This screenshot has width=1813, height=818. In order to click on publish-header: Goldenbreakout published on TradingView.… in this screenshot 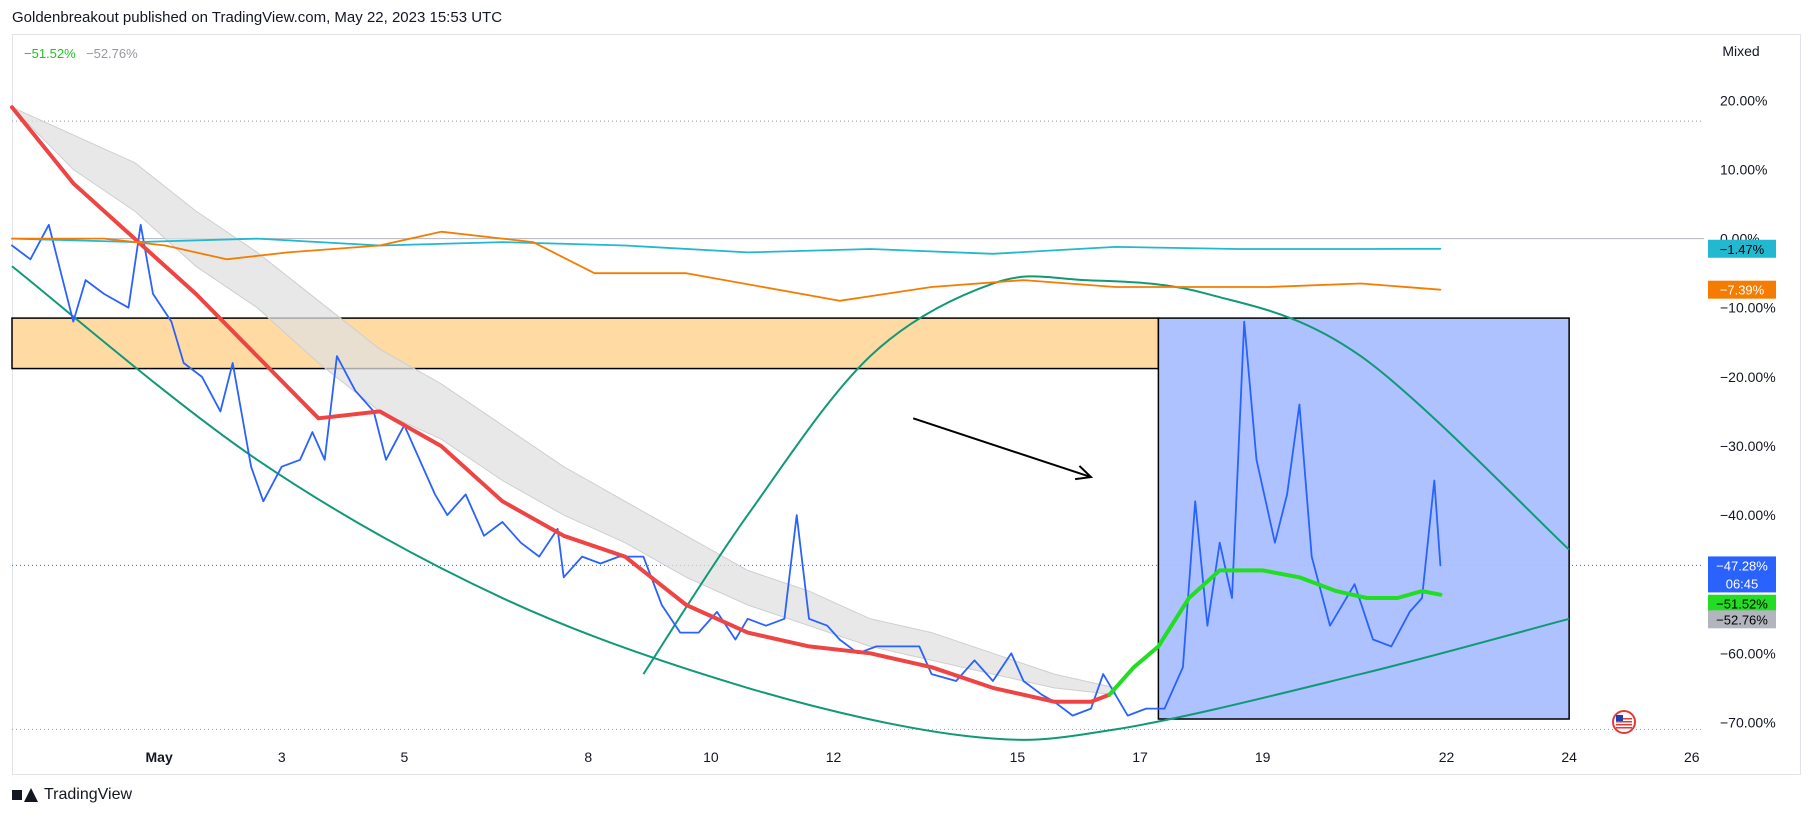, I will do `click(257, 17)`.